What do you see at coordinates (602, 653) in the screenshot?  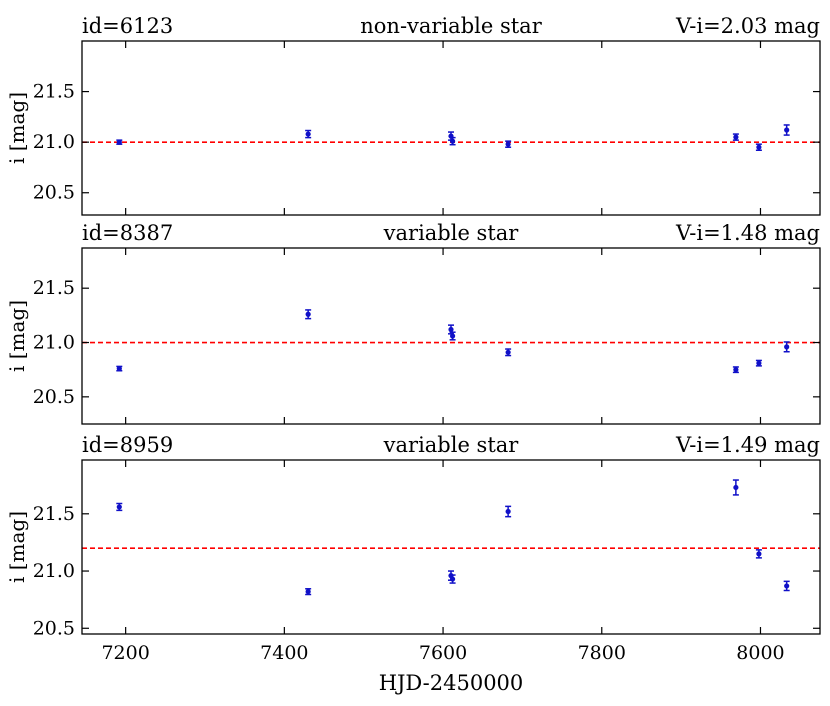 I see `x-tick-label: 7800` at bounding box center [602, 653].